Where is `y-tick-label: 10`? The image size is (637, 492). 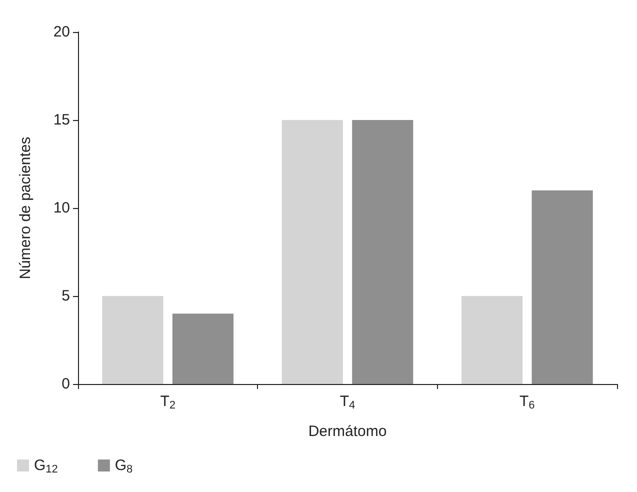
y-tick-label: 10 is located at coordinates (61, 208).